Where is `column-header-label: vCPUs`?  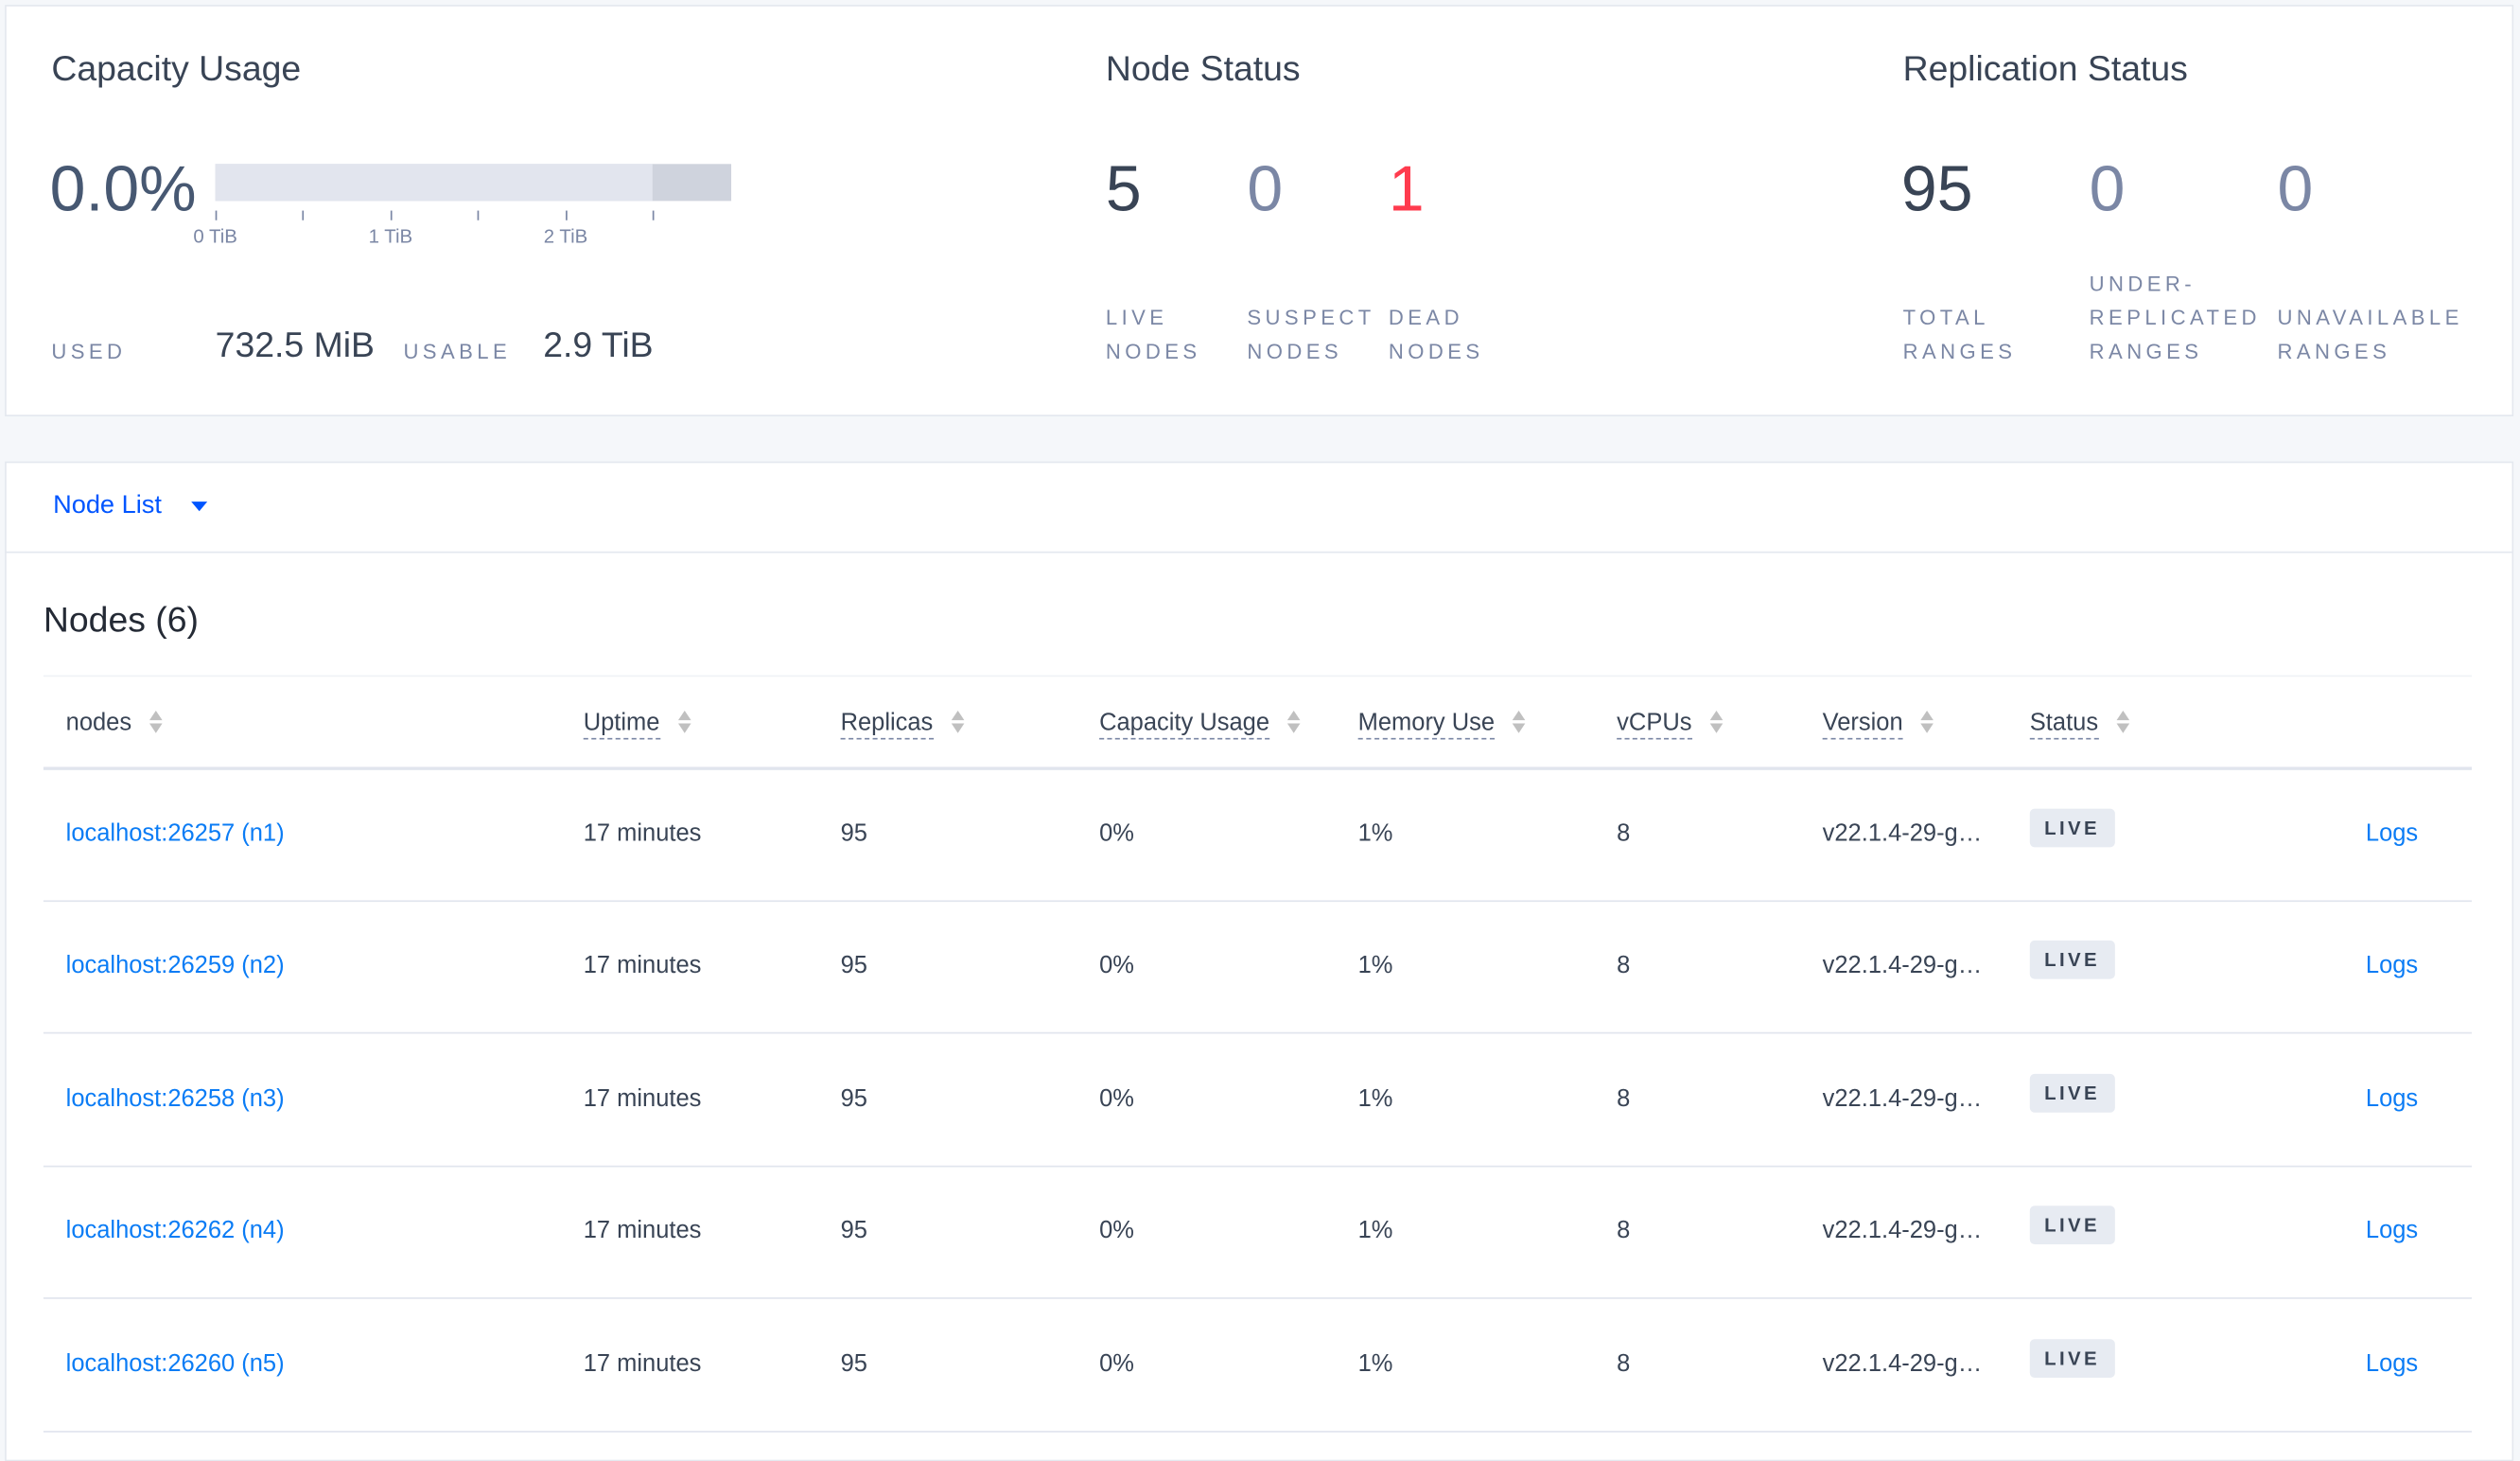 column-header-label: vCPUs is located at coordinates (1654, 724).